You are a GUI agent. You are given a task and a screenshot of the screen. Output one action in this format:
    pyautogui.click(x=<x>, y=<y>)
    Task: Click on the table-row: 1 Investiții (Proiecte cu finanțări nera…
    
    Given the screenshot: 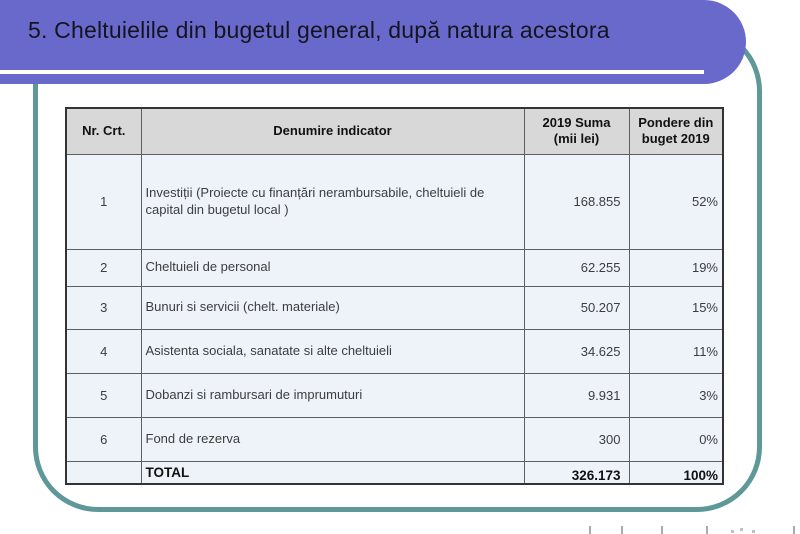 What is the action you would take?
    pyautogui.click(x=394, y=201)
    